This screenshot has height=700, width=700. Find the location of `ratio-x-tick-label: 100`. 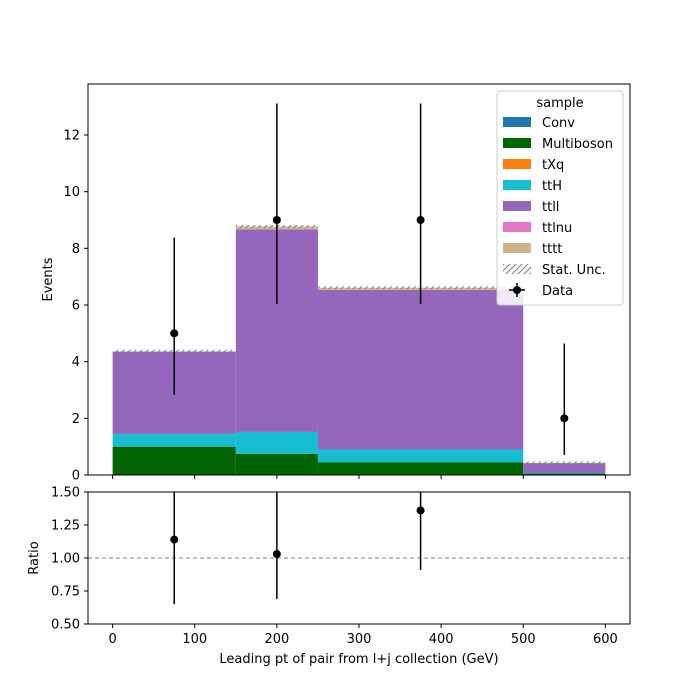

ratio-x-tick-label: 100 is located at coordinates (194, 639).